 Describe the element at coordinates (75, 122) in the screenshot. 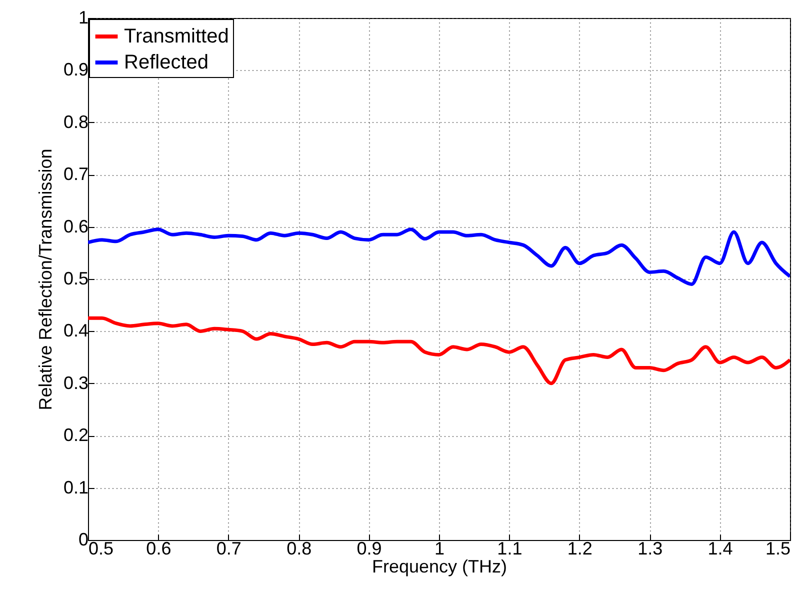

I see `y-tick-label: 0.8` at that location.